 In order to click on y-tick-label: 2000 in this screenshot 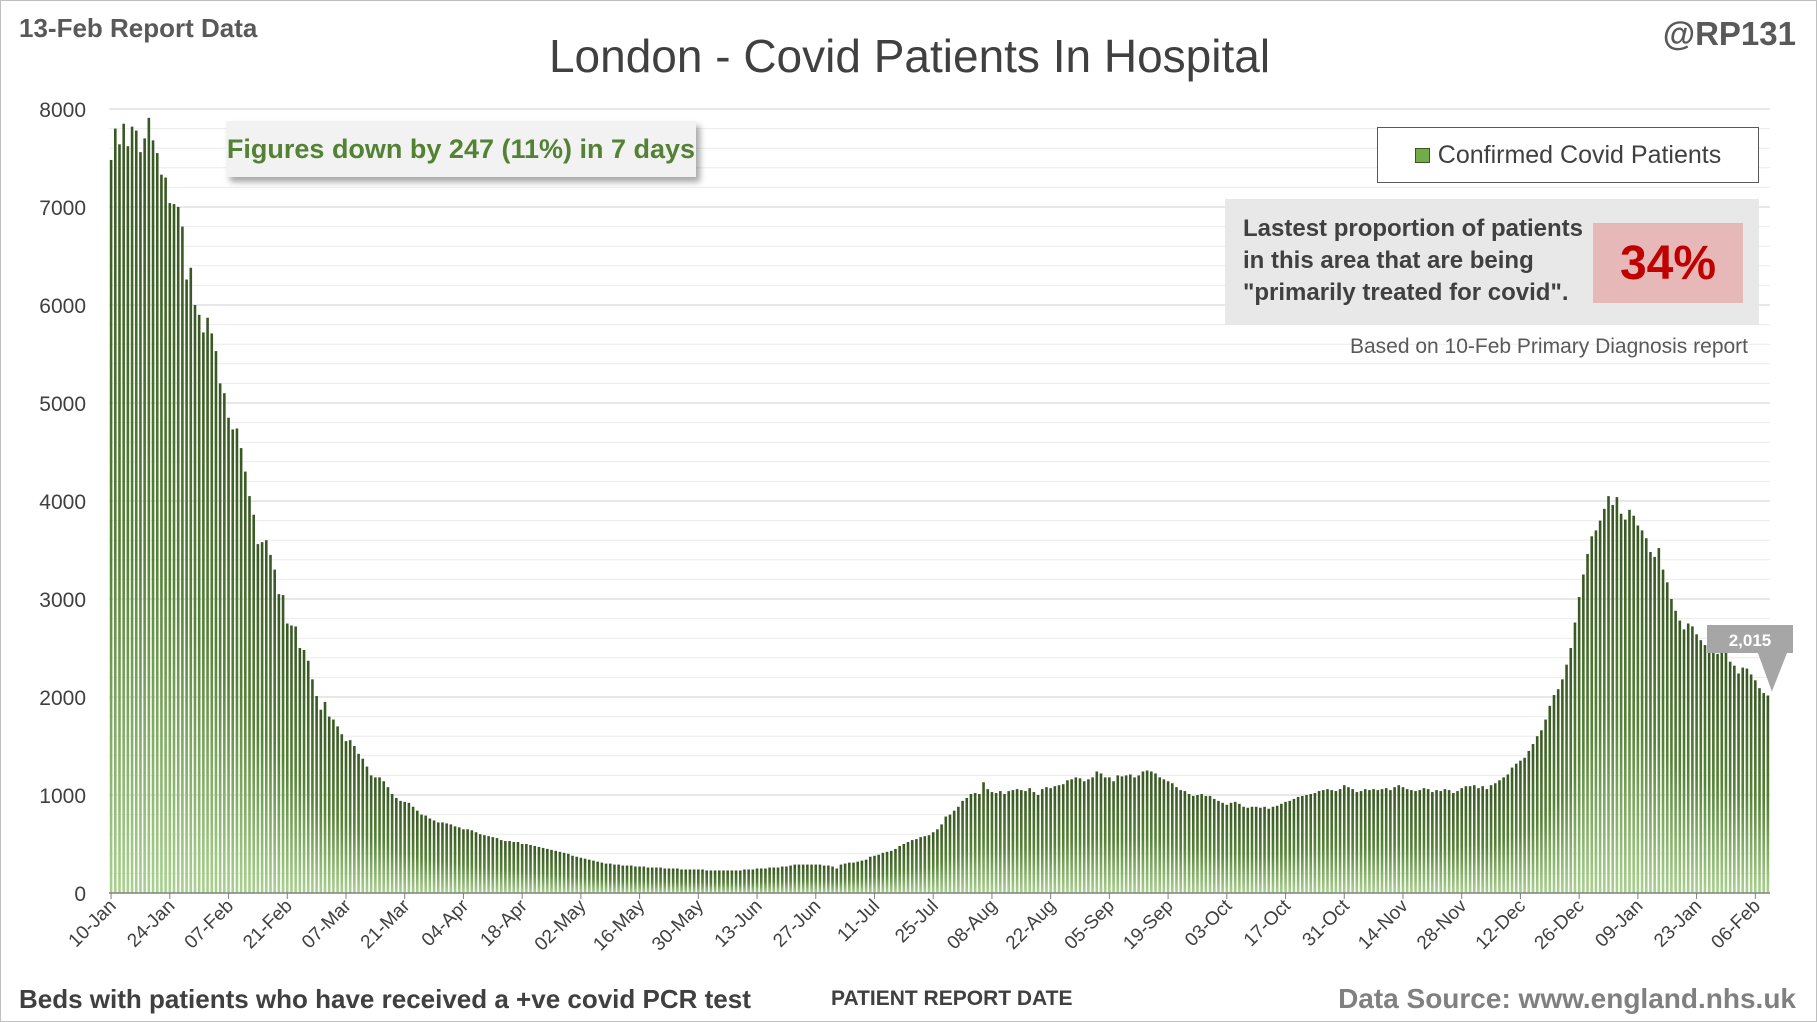, I will do `click(62, 698)`.